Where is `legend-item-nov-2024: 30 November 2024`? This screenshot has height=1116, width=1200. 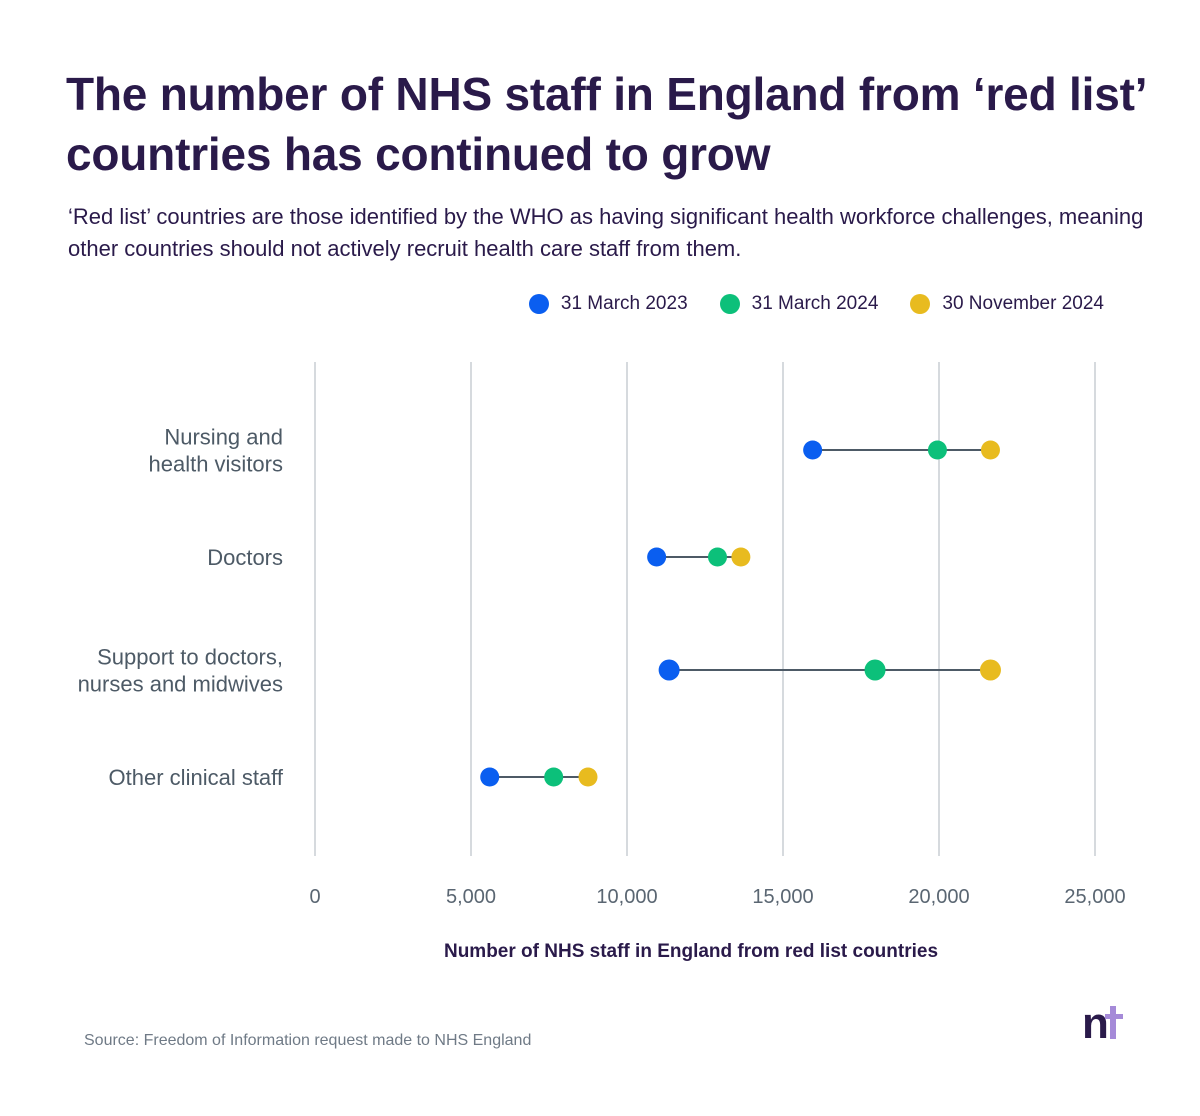
legend-item-nov-2024: 30 November 2024 is located at coordinates (1007, 304).